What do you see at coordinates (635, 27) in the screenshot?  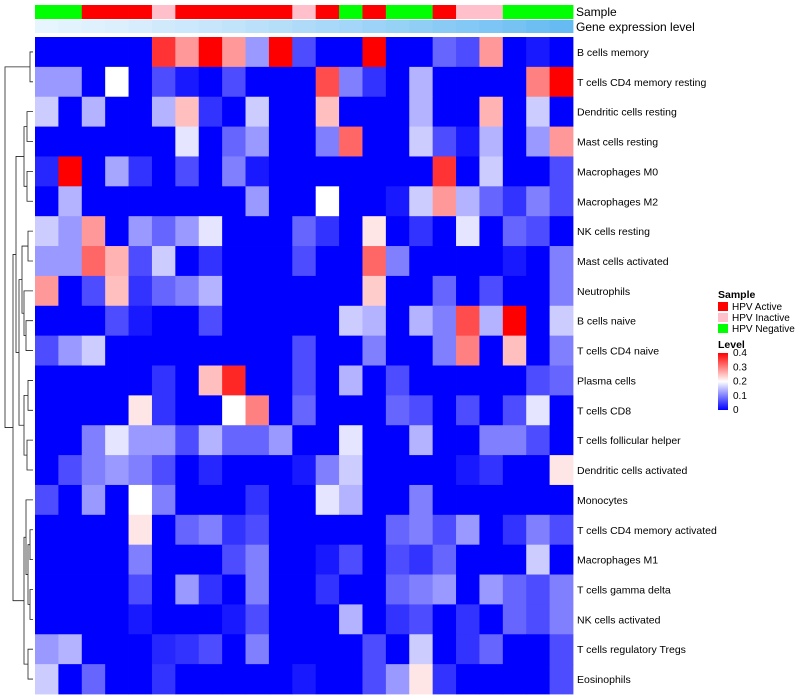 I see `gene-annotation-label: Gene expression level` at bounding box center [635, 27].